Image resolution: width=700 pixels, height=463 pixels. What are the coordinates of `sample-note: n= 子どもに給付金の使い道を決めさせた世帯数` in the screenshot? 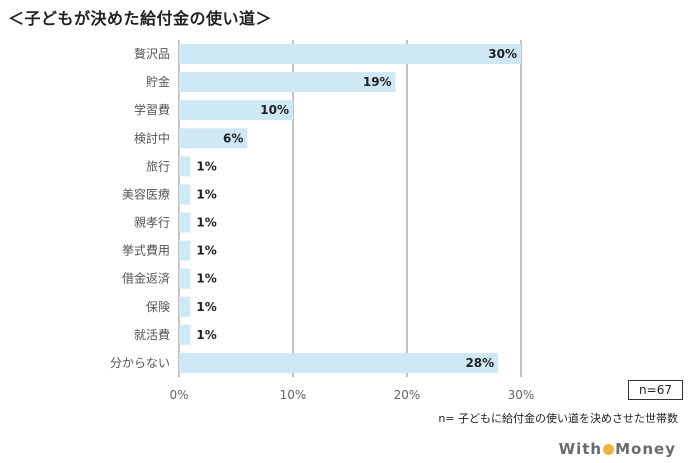 It's located at (558, 418).